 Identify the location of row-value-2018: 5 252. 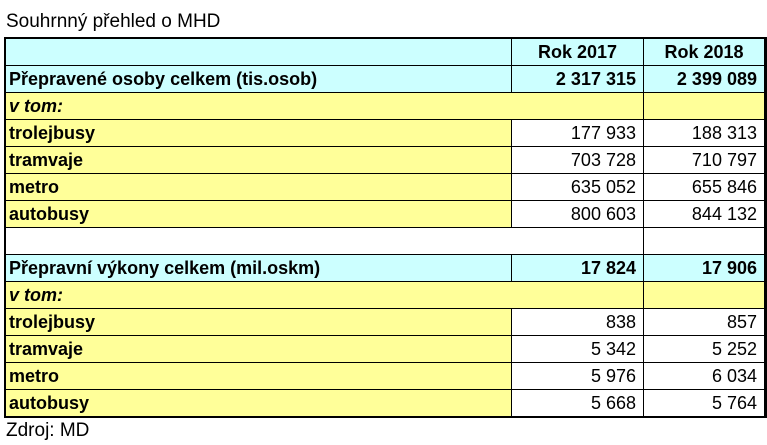
(704, 349).